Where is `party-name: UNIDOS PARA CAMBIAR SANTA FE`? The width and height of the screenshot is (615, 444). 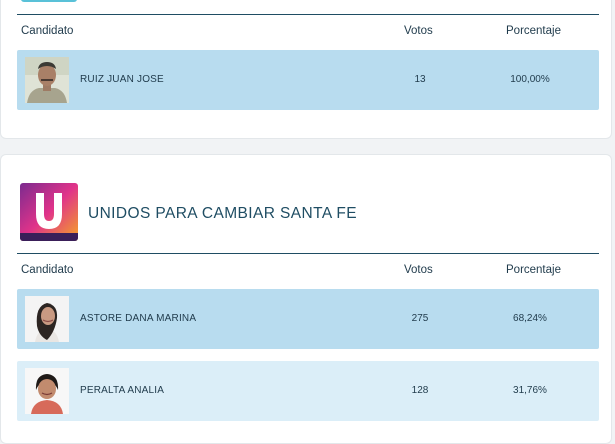 party-name: UNIDOS PARA CAMBIAR SANTA FE is located at coordinates (223, 213).